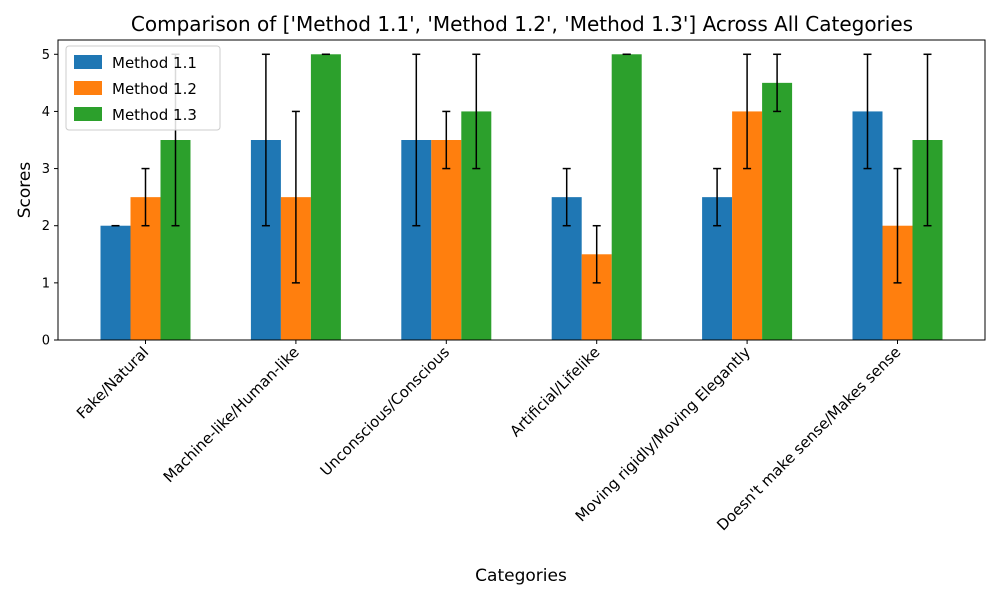  I want to click on y-tick-label: 0, so click(46, 341).